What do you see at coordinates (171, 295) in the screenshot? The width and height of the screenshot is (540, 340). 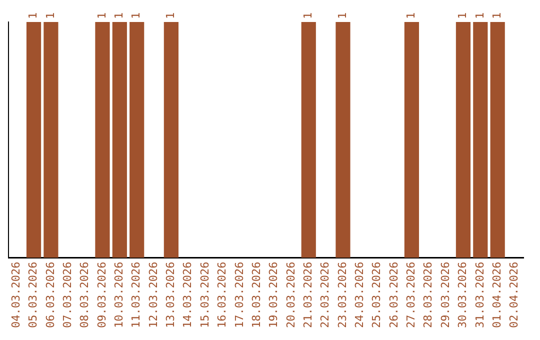 I see `x-tick-label: 13.03.2026` at bounding box center [171, 295].